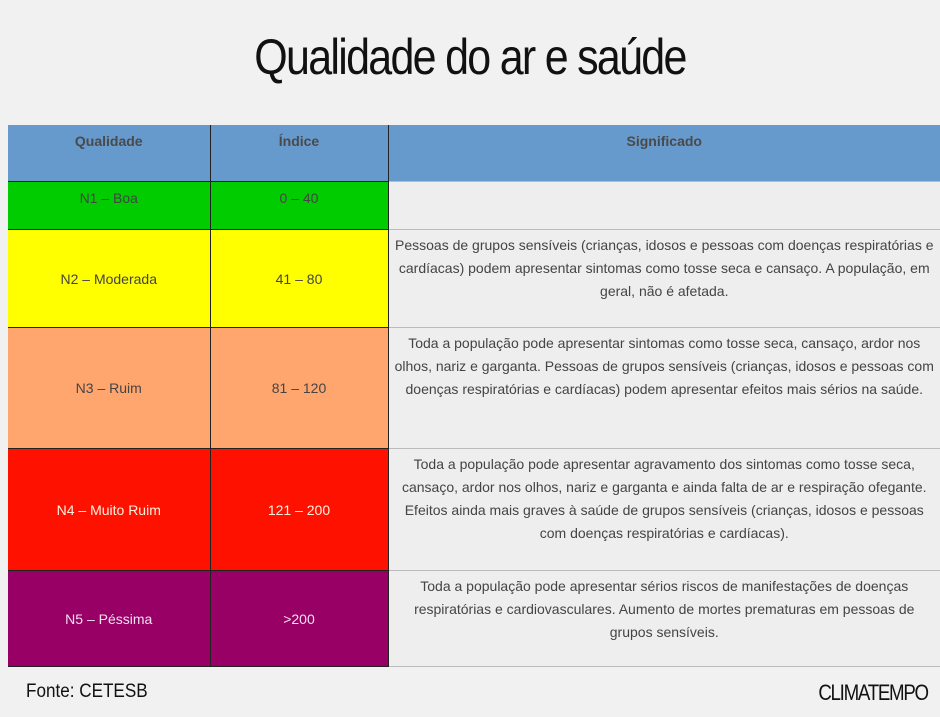  I want to click on quality-cell: N5 – Péssima, so click(109, 618).